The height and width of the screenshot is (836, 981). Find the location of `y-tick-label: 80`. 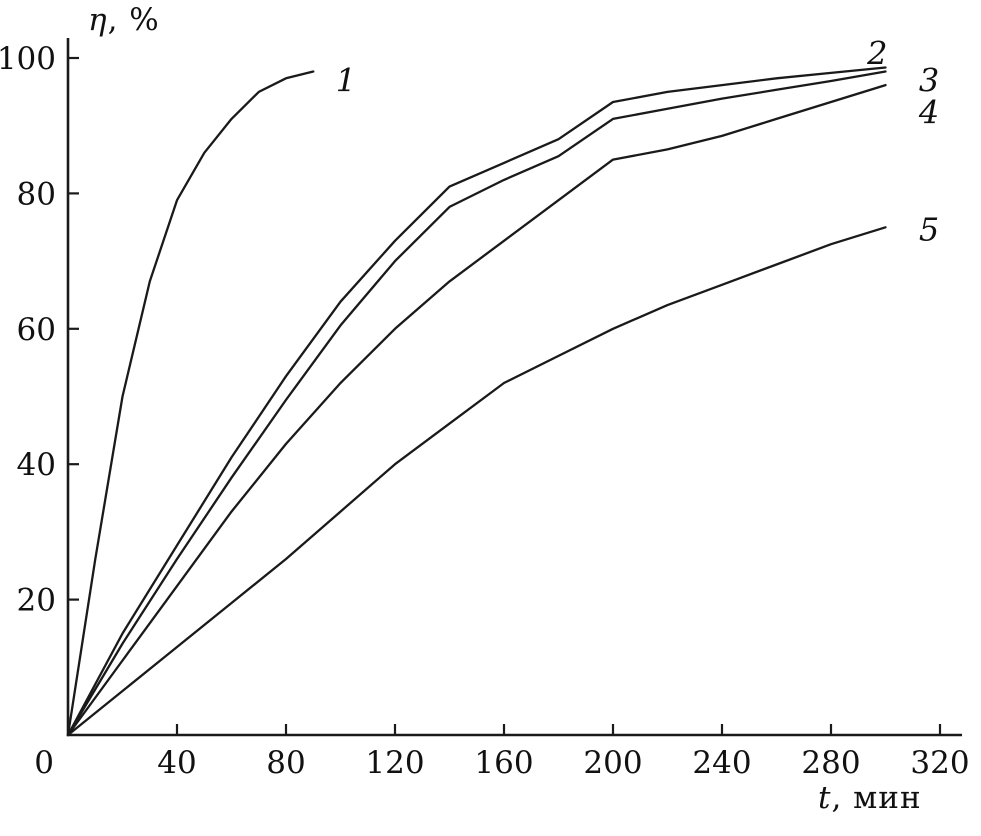

y-tick-label: 80 is located at coordinates (36, 194).